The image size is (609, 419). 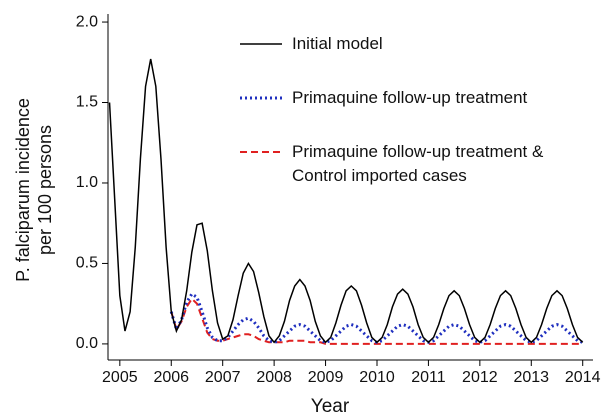 I want to click on x-tick-label: 2012, so click(x=480, y=377).